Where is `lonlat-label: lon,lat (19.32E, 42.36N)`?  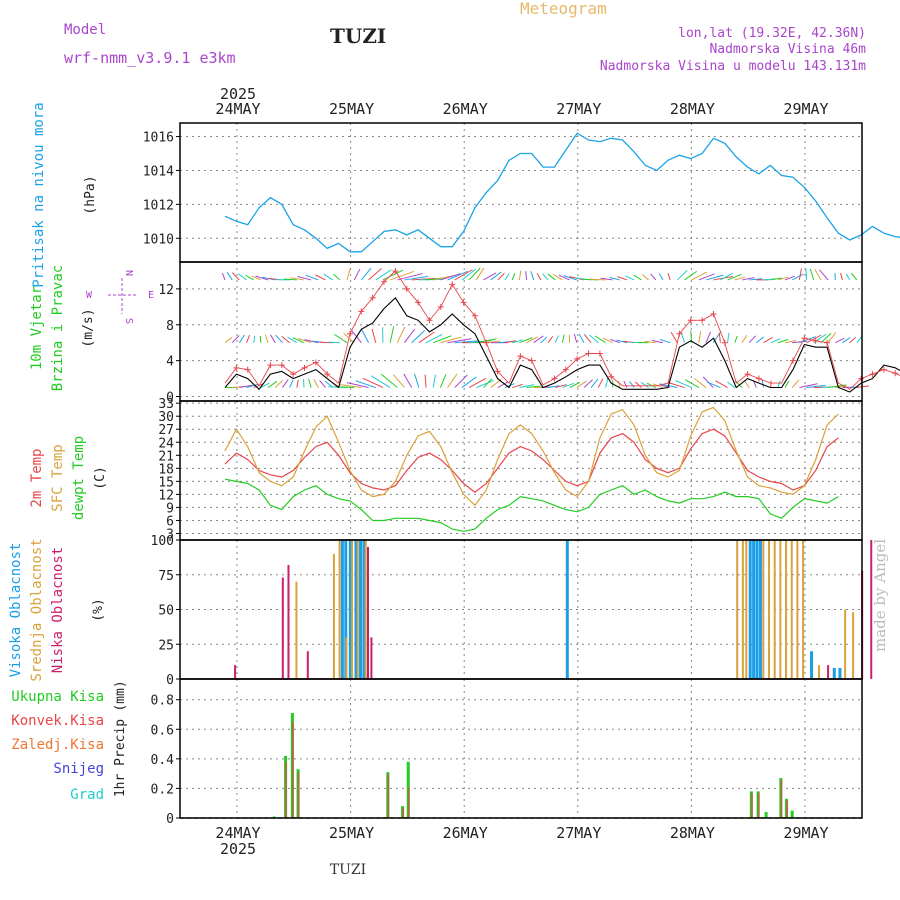 lonlat-label: lon,lat (19.32E, 42.36N) is located at coordinates (772, 33).